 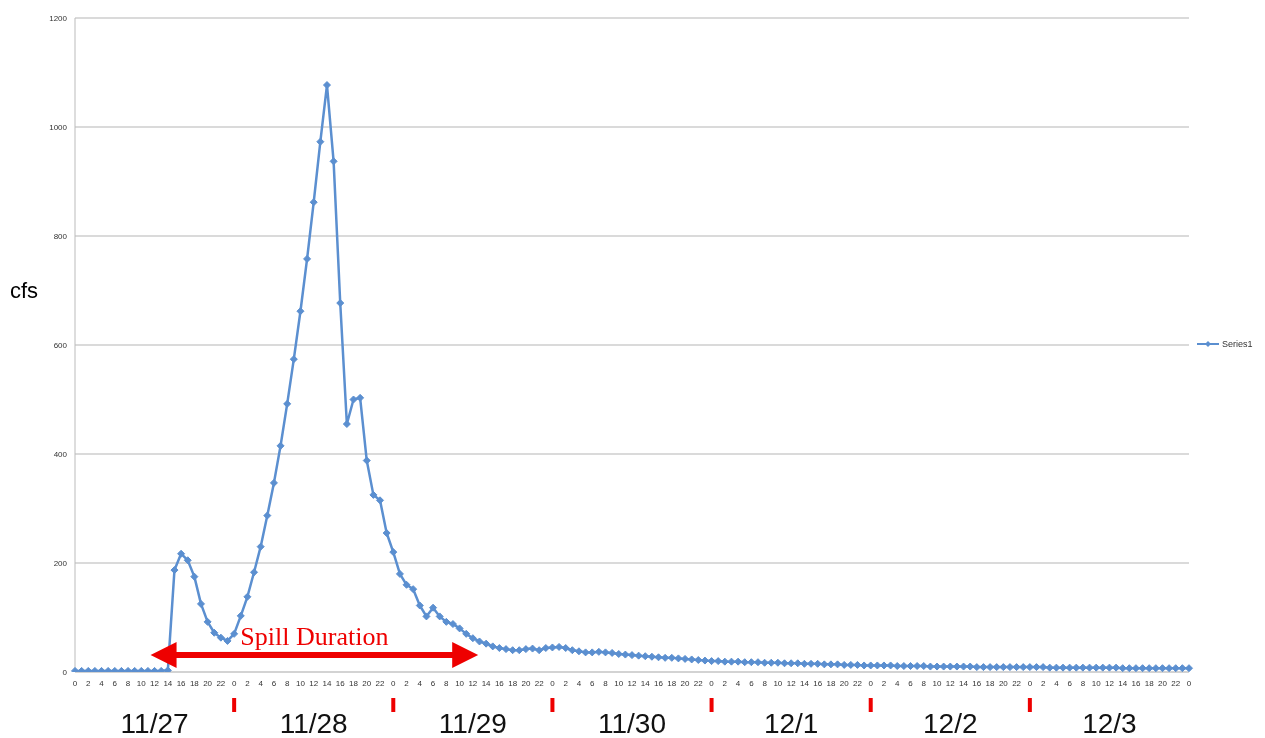 I want to click on text: 12/1, so click(x=791, y=723).